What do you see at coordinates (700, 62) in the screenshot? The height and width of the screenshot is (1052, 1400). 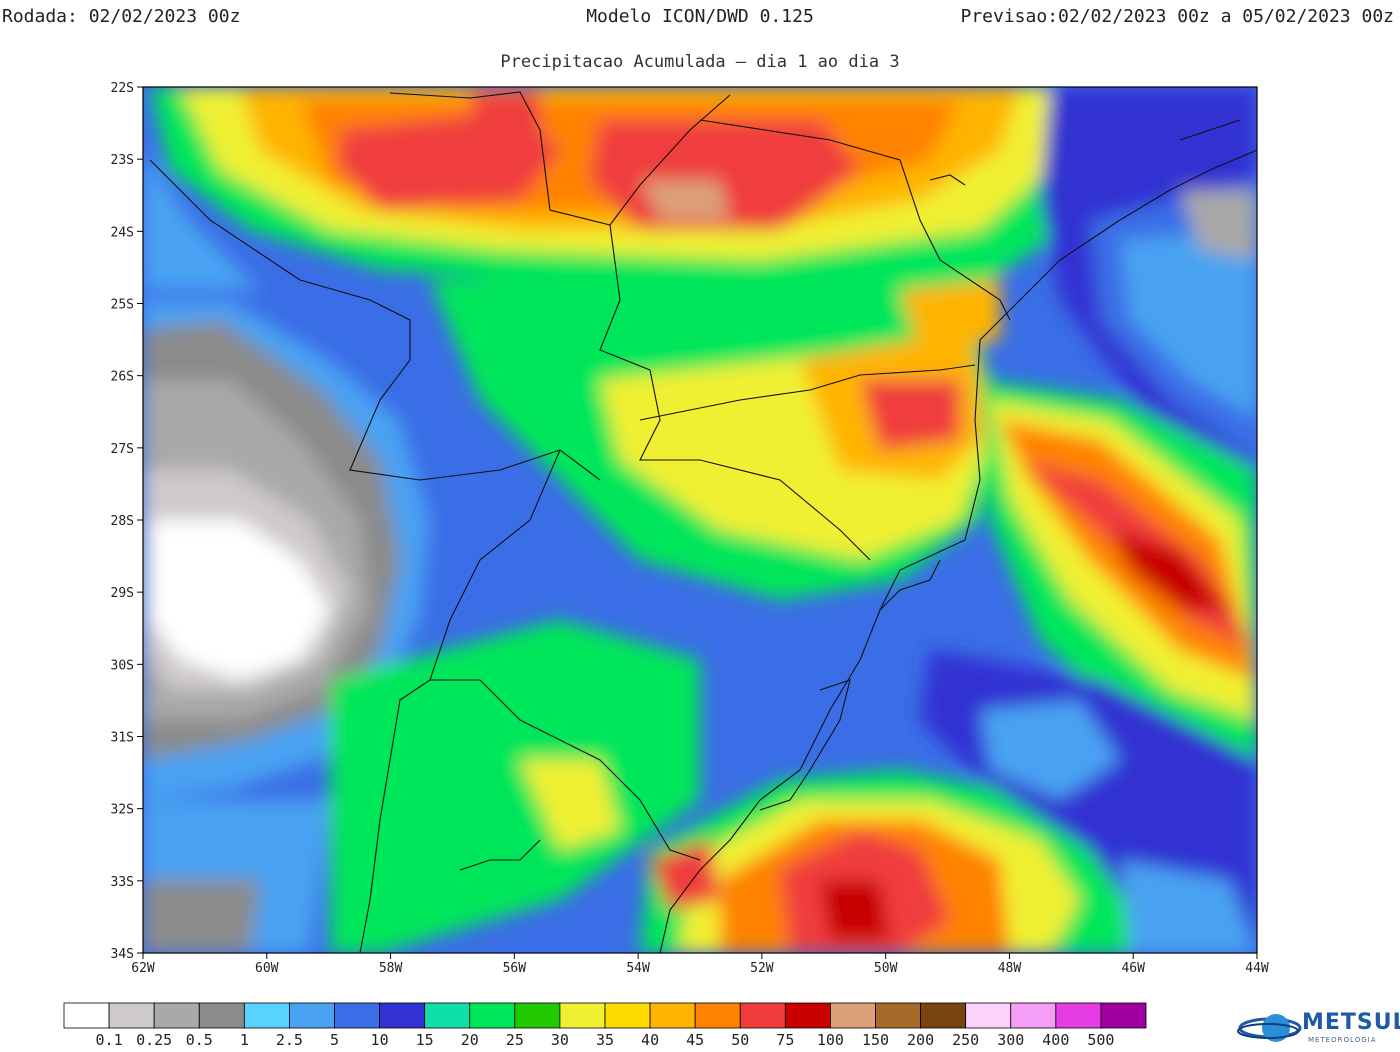 I see `map-subtitle: Precipitacao Acumulada – dia 1 ao dia 3` at bounding box center [700, 62].